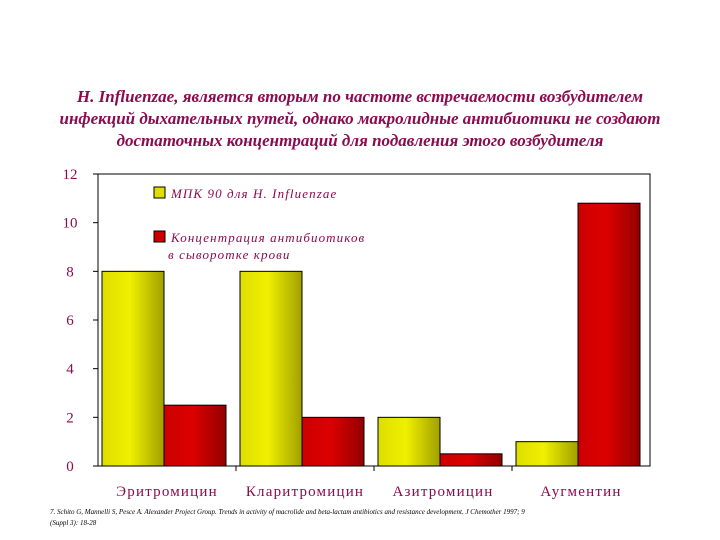 This screenshot has width=720, height=540. I want to click on x-category-label: Кларитромицин, so click(305, 492).